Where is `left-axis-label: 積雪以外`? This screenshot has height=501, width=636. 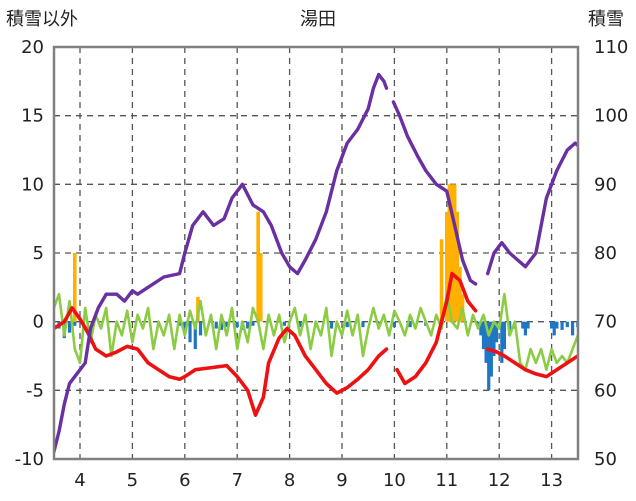 left-axis-label: 積雪以外 is located at coordinates (42, 19).